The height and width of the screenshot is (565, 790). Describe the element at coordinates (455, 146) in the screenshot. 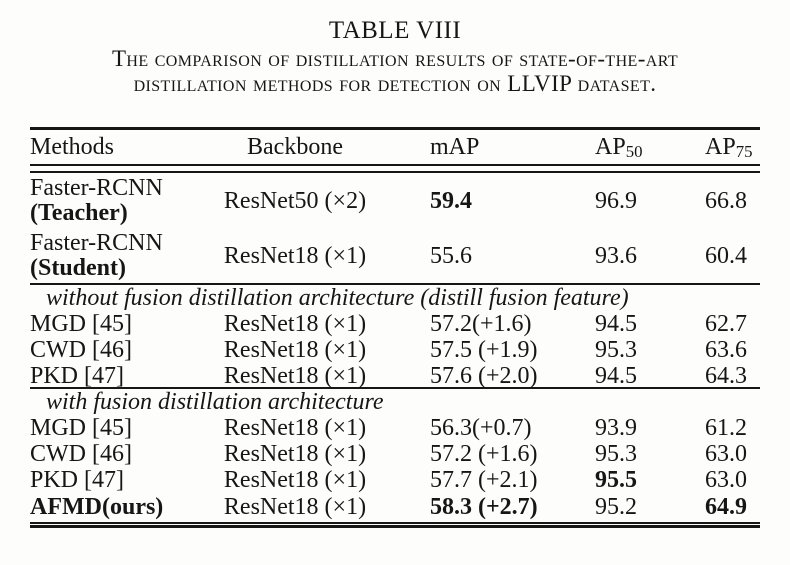

I see `header-map: mAP` at that location.